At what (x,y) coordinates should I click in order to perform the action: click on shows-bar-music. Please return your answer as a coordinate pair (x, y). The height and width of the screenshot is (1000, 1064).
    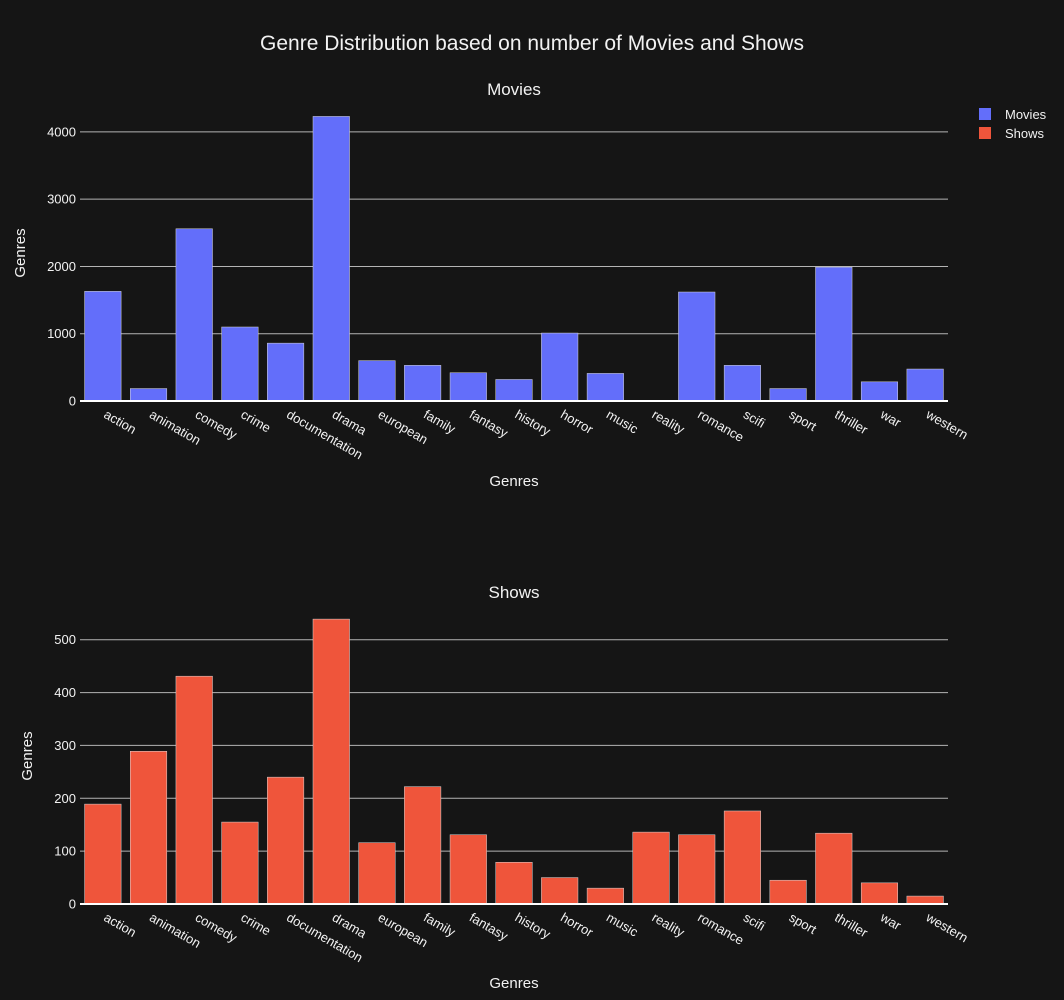
    Looking at the image, I should click on (605, 896).